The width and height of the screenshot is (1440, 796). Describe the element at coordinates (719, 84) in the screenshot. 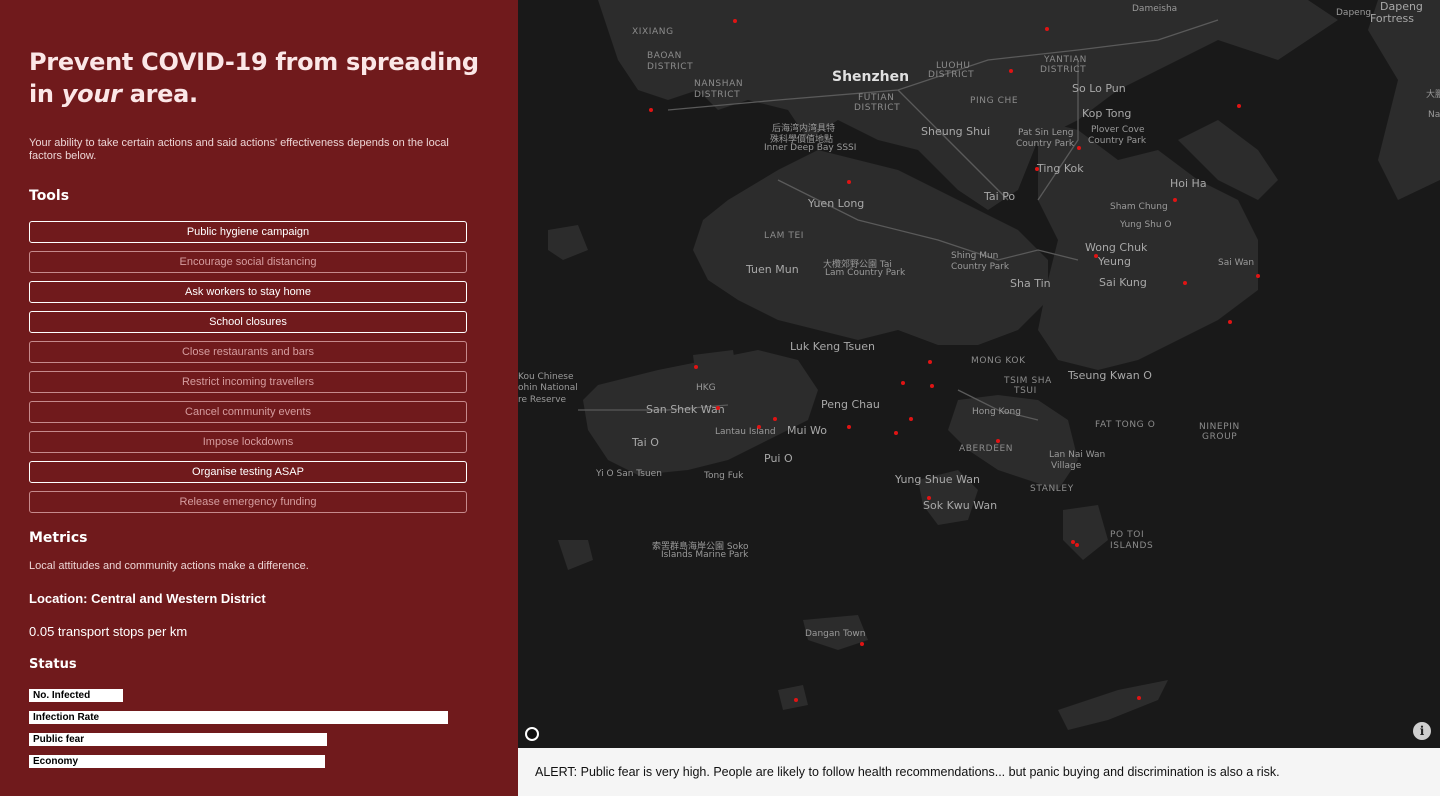

I see `map-place-label: NANSHAN` at that location.